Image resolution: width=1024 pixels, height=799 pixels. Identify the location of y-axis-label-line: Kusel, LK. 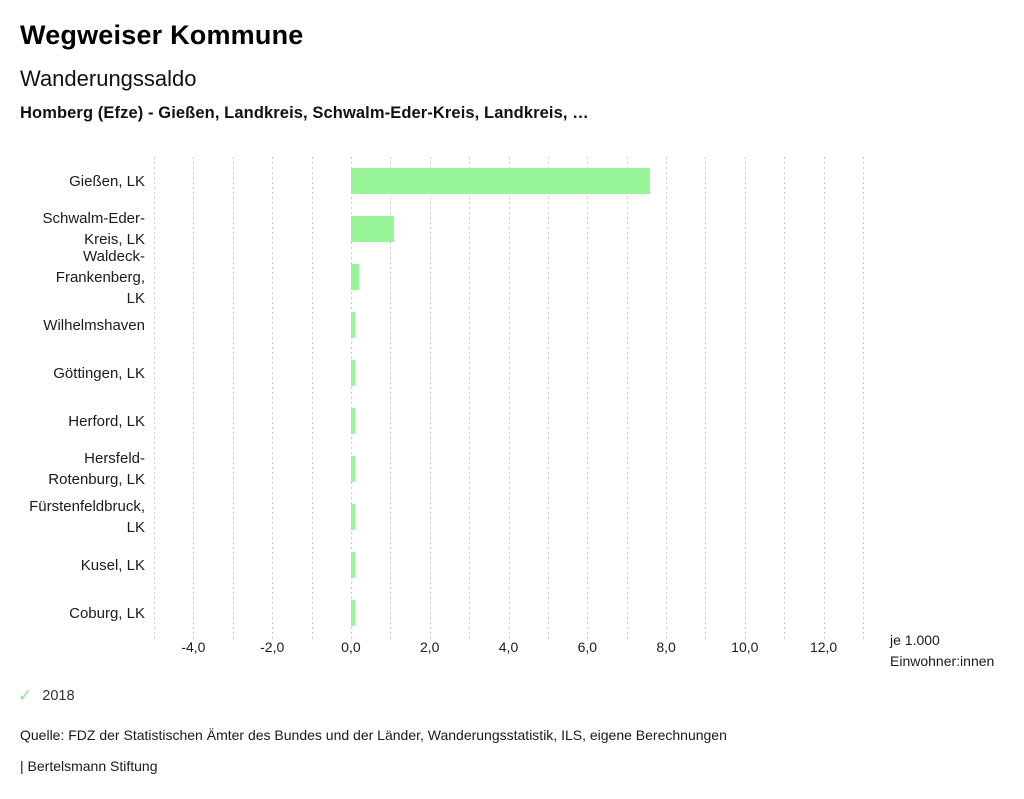
(112, 565).